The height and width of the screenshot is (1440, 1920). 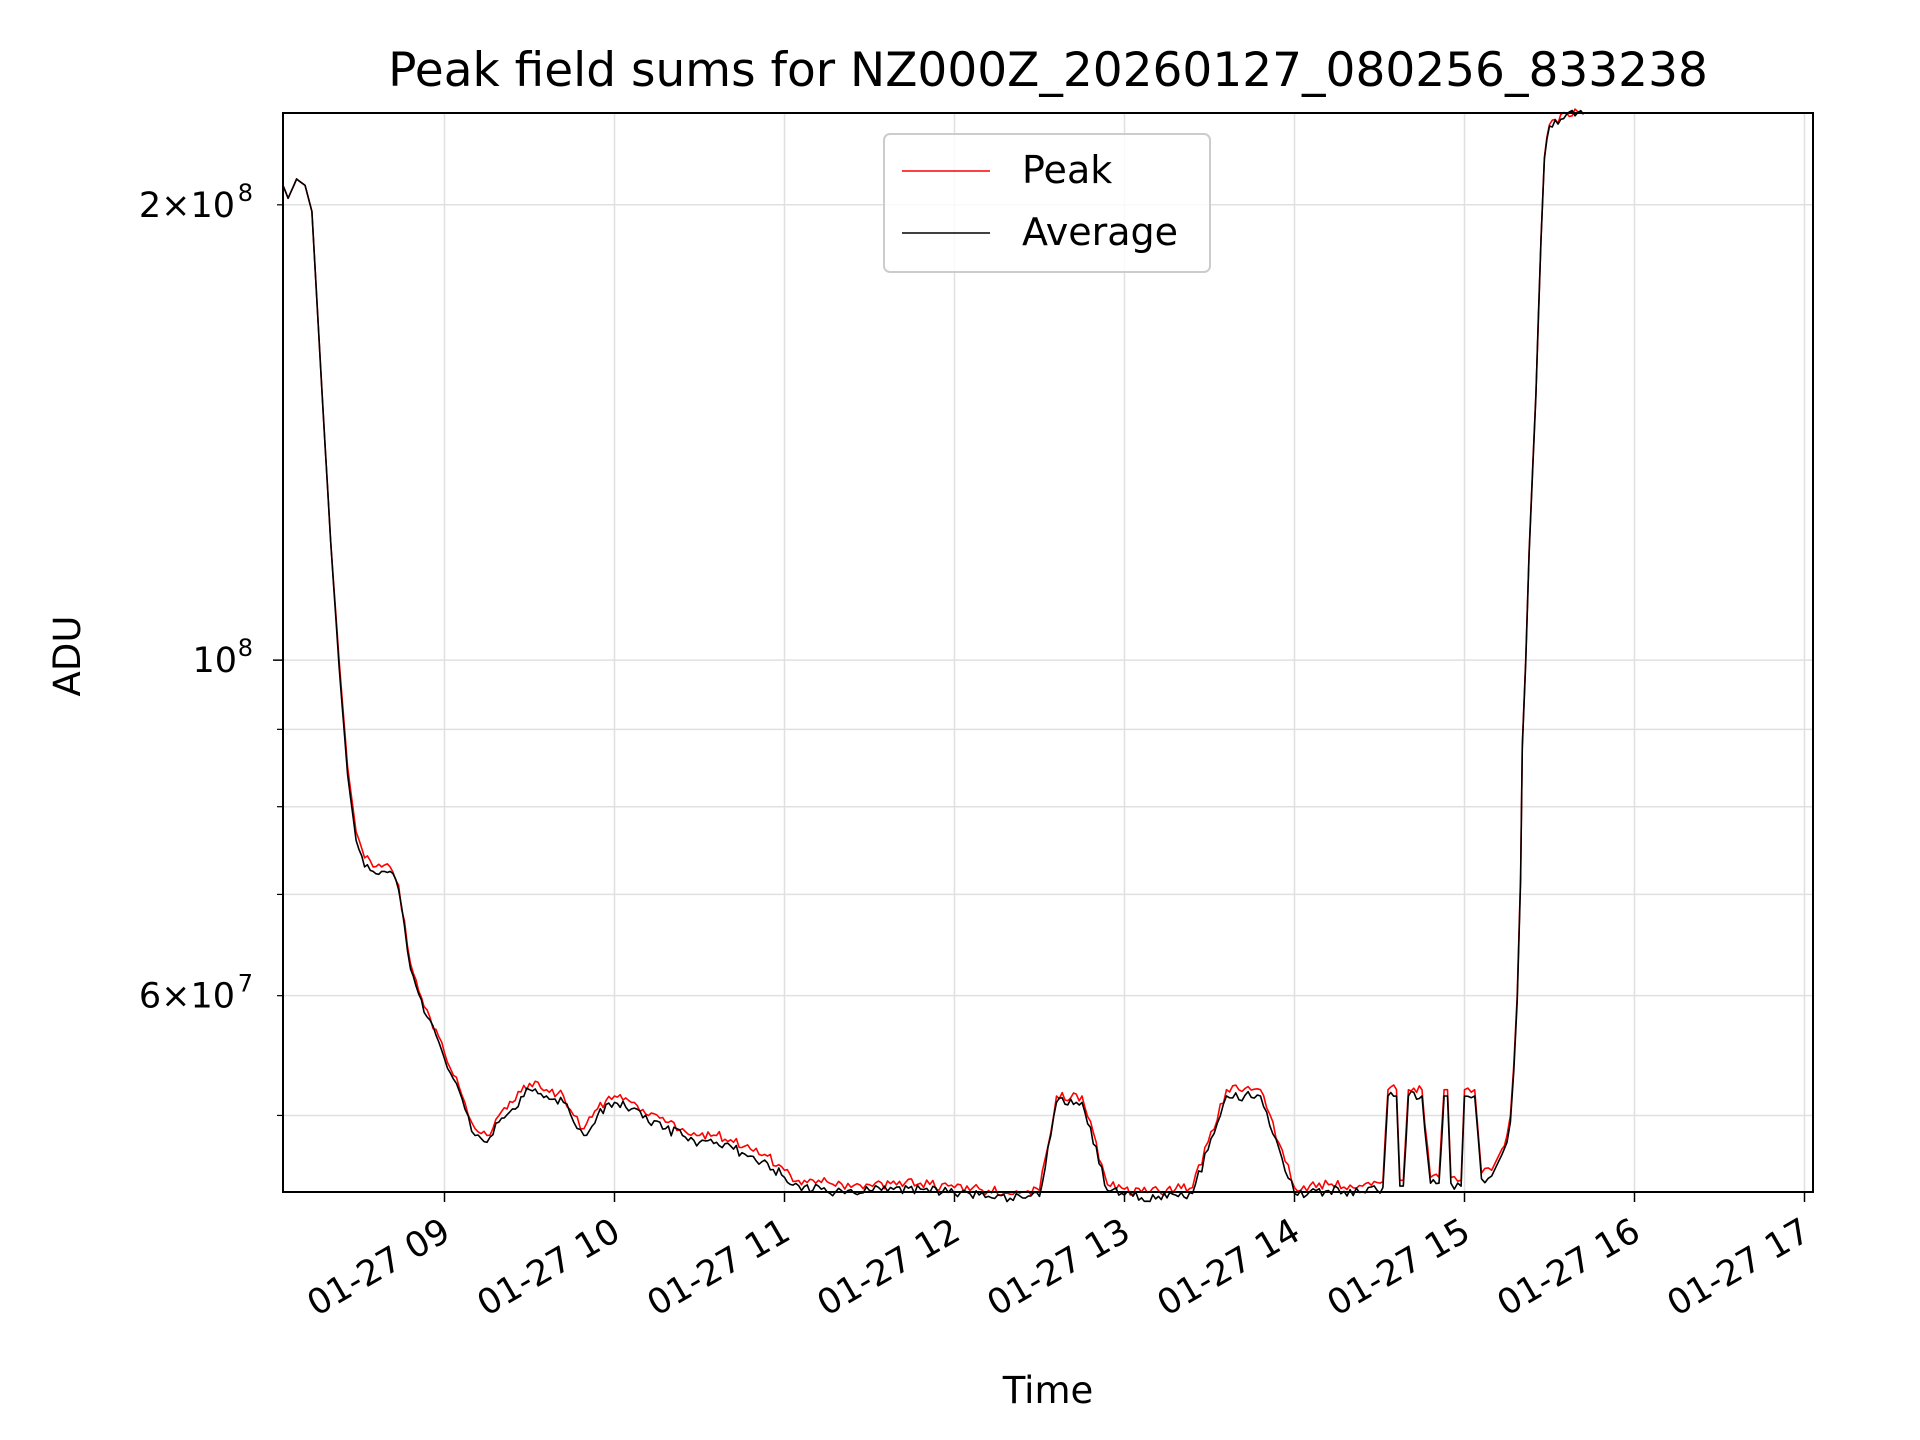 What do you see at coordinates (1100, 232) in the screenshot?
I see `legend-label-average: Average` at bounding box center [1100, 232].